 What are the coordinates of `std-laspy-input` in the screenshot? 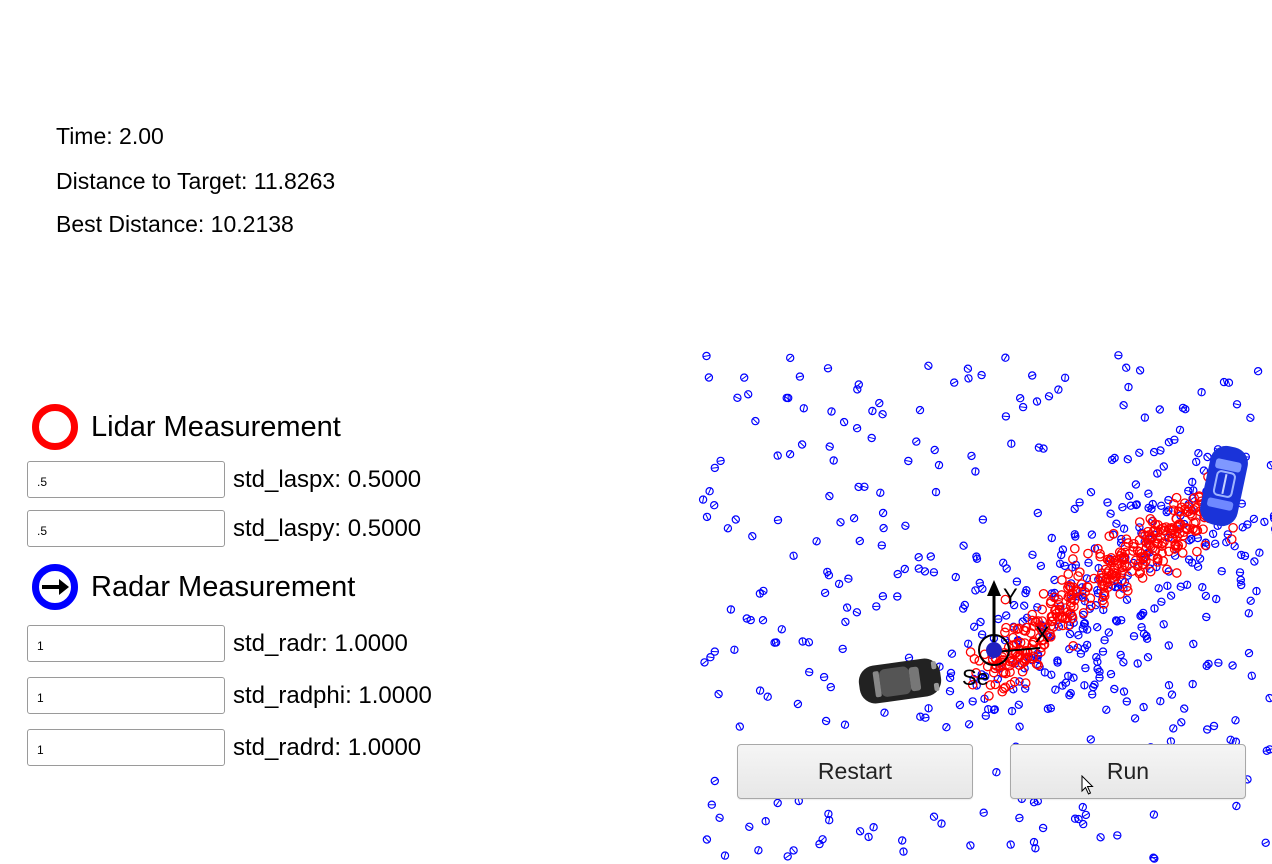 It's located at (126, 528).